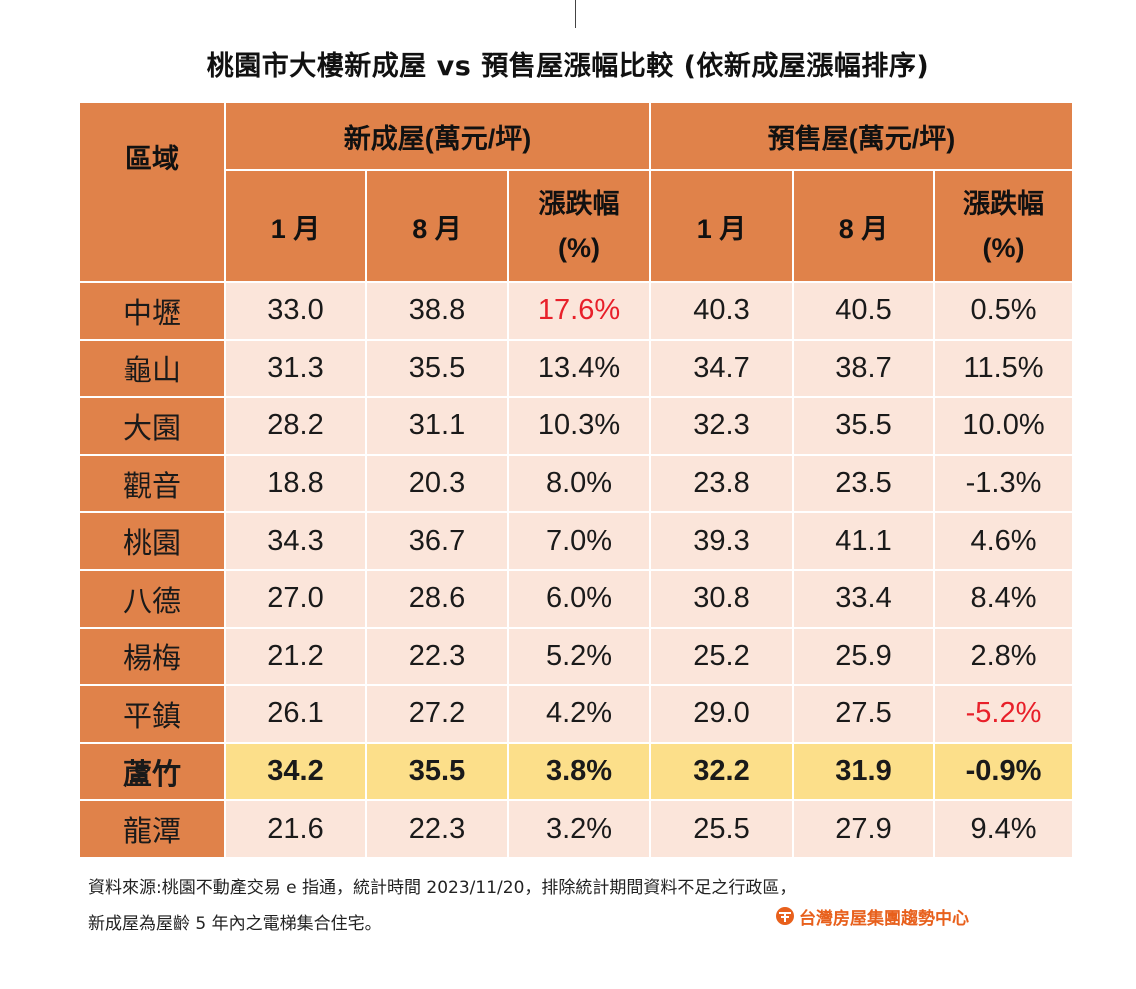  I want to click on highlighted-table-row: 蘆竹 34.2 35.5 3.8% 32.2 31.9 -0.9%, so click(576, 771).